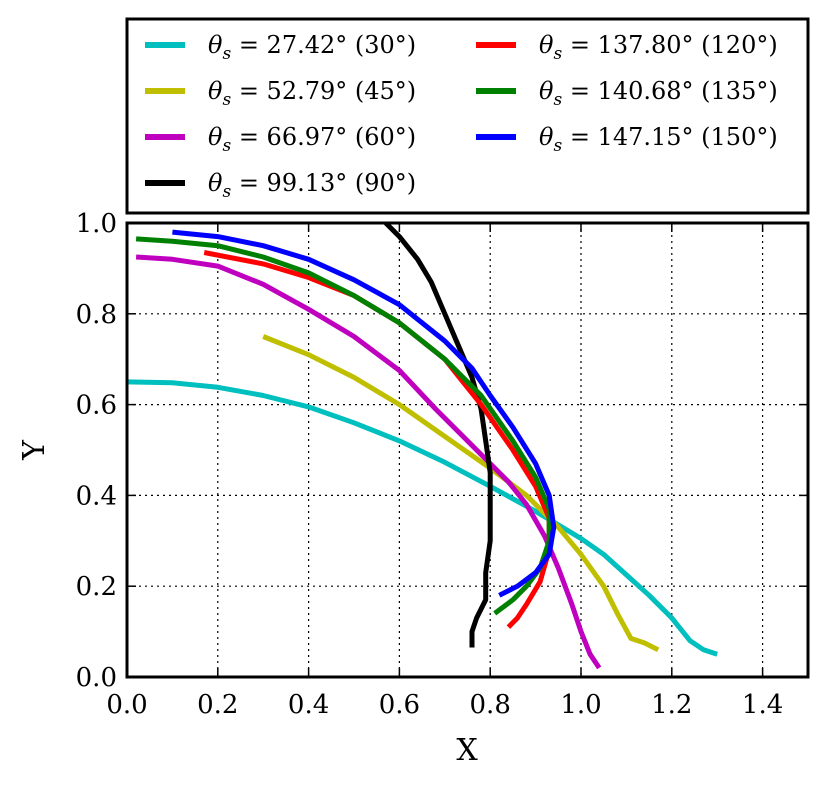 This screenshot has height=792, width=831. I want to click on legend-item-0: θs = 27.42° (30°), so click(280, 47).